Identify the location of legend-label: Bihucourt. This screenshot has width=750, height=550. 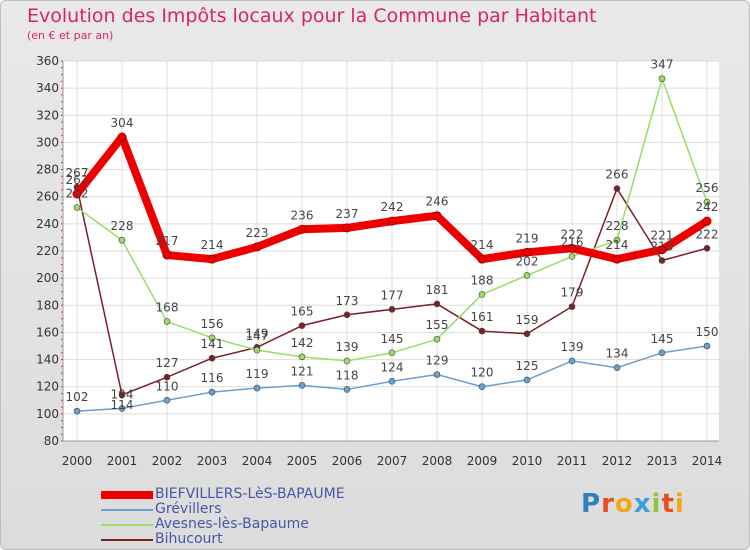
(189, 539).